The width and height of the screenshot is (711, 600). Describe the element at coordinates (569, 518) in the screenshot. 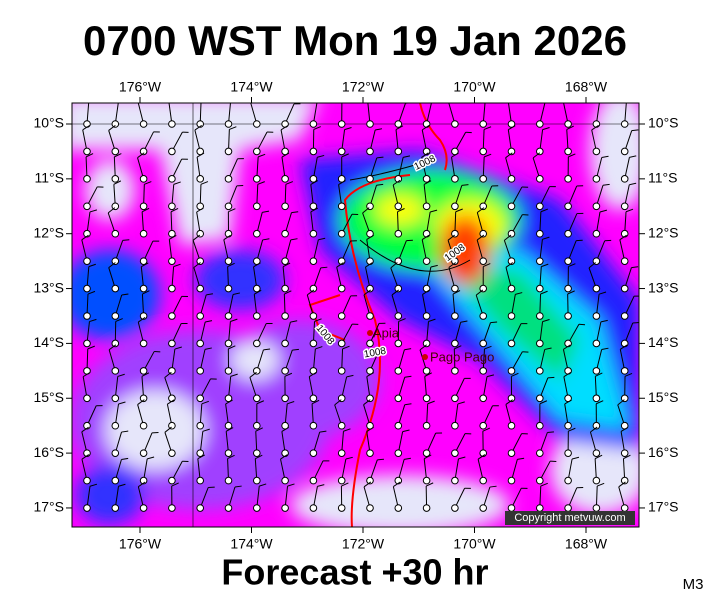

I see `copyright: Copyright metvuw.com` at that location.